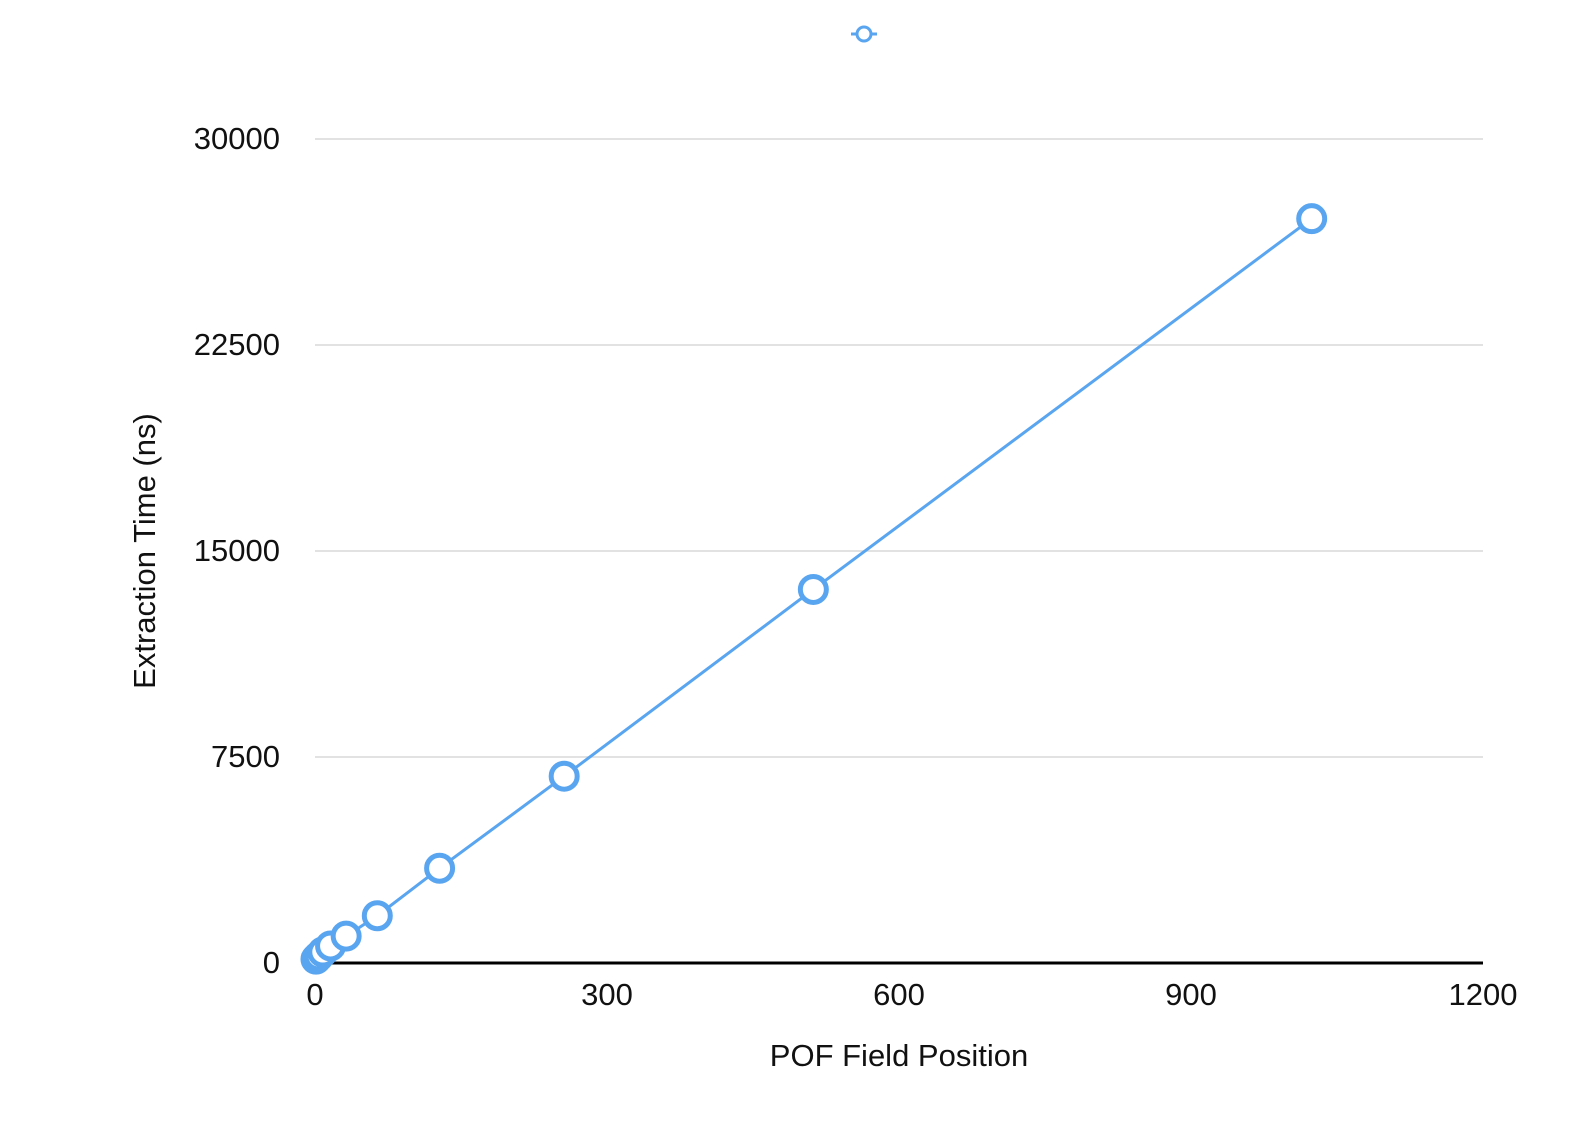  I want to click on x-tick-label: 600, so click(899, 994).